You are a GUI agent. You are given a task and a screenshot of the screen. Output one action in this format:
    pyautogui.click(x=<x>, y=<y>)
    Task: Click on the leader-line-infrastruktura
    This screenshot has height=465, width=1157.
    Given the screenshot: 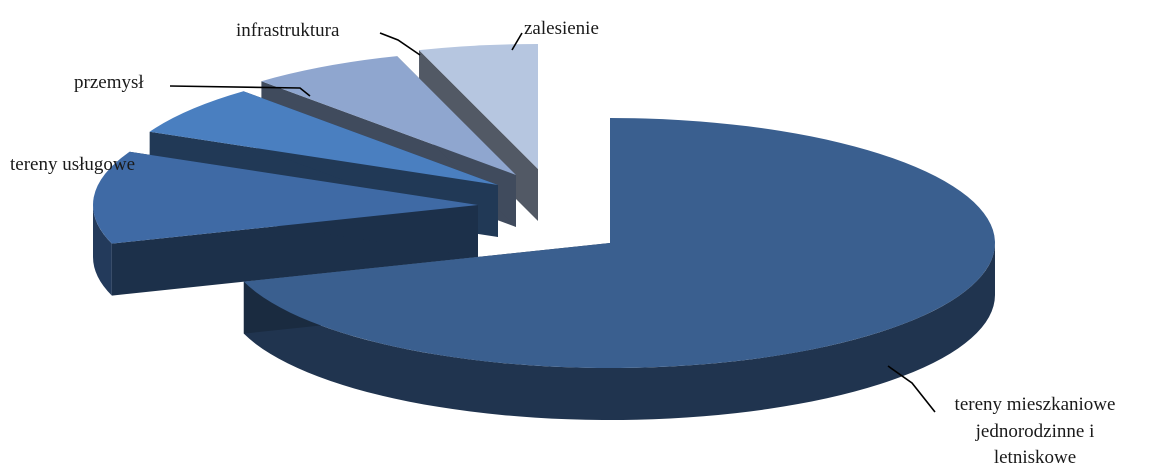 What is the action you would take?
    pyautogui.click(x=400, y=44)
    